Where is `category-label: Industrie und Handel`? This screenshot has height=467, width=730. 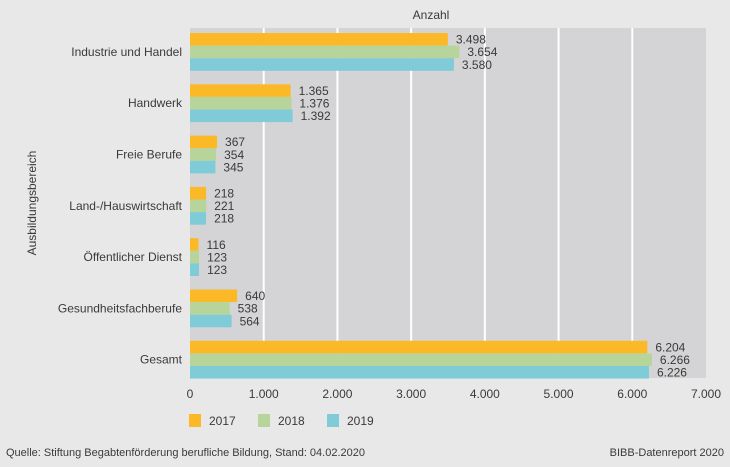 category-label: Industrie und Handel is located at coordinates (126, 52).